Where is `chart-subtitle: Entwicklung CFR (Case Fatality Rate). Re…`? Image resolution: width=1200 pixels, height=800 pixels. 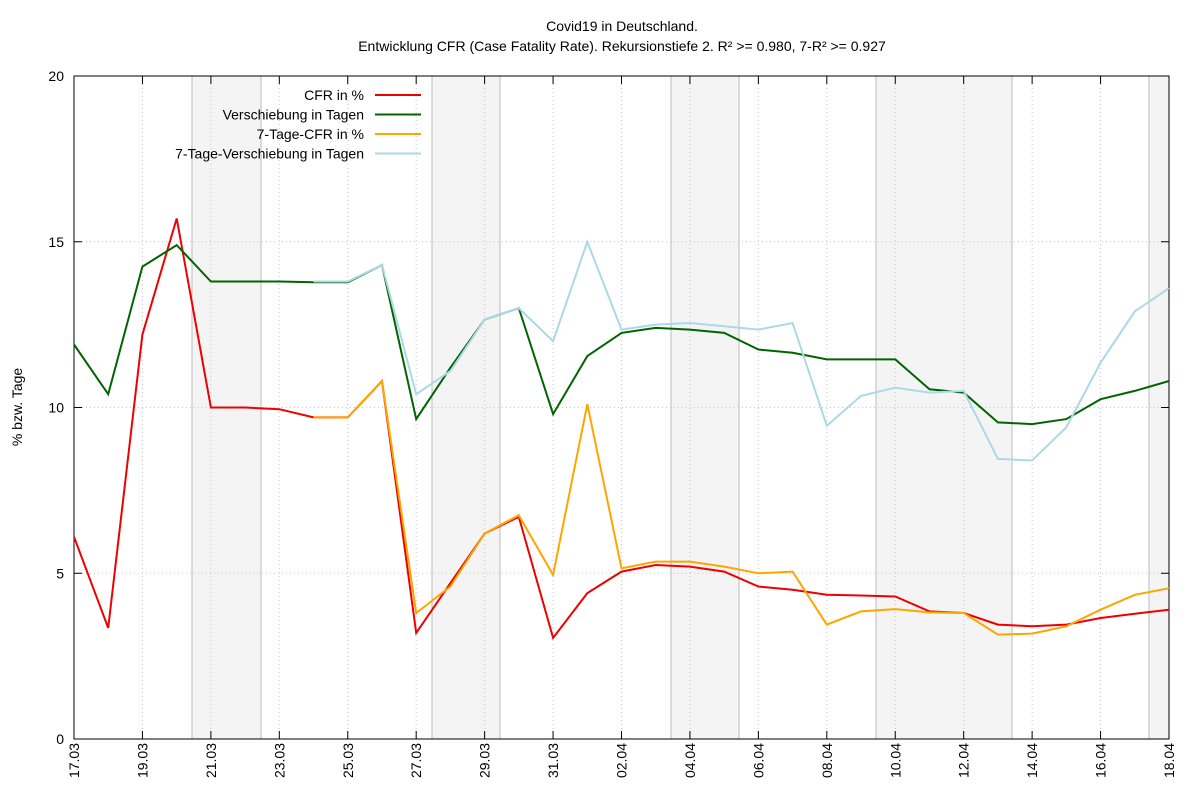
chart-subtitle: Entwicklung CFR (Case Fatality Rate). Re… is located at coordinates (622, 46).